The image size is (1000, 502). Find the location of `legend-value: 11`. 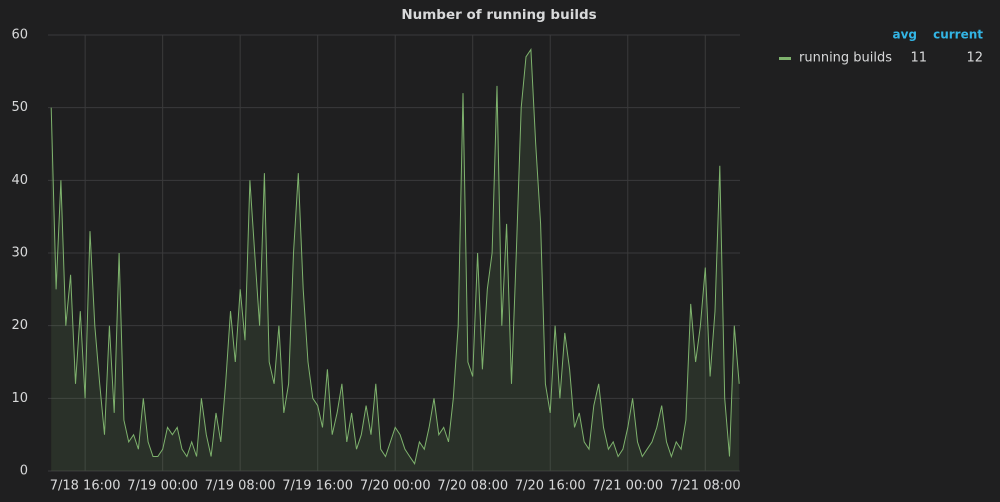

legend-value: 11 is located at coordinates (918, 58).